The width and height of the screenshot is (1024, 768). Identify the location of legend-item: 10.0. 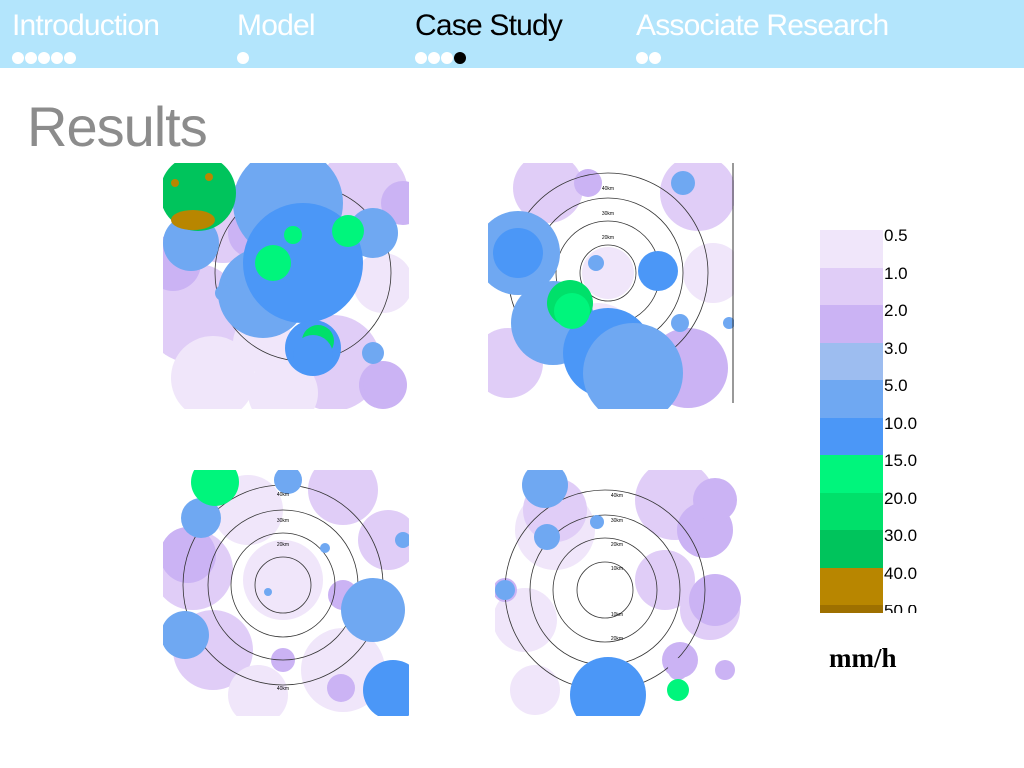
(880, 434).